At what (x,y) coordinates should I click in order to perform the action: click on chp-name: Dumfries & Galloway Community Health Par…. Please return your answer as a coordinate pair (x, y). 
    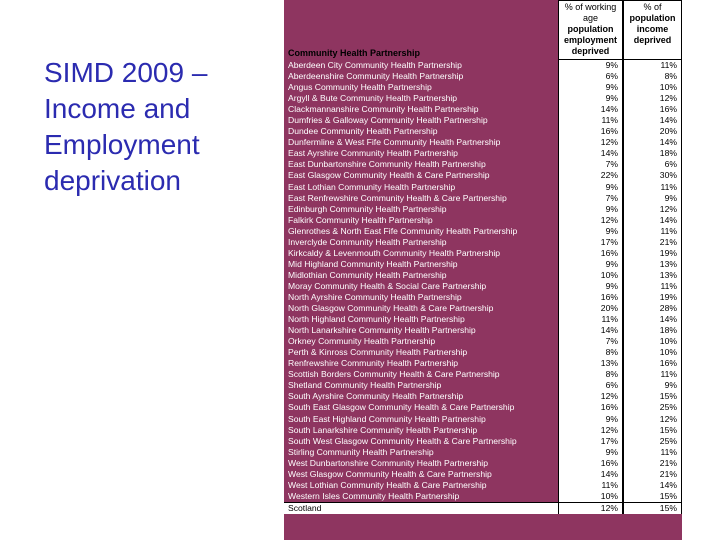
    Looking at the image, I should click on (388, 120).